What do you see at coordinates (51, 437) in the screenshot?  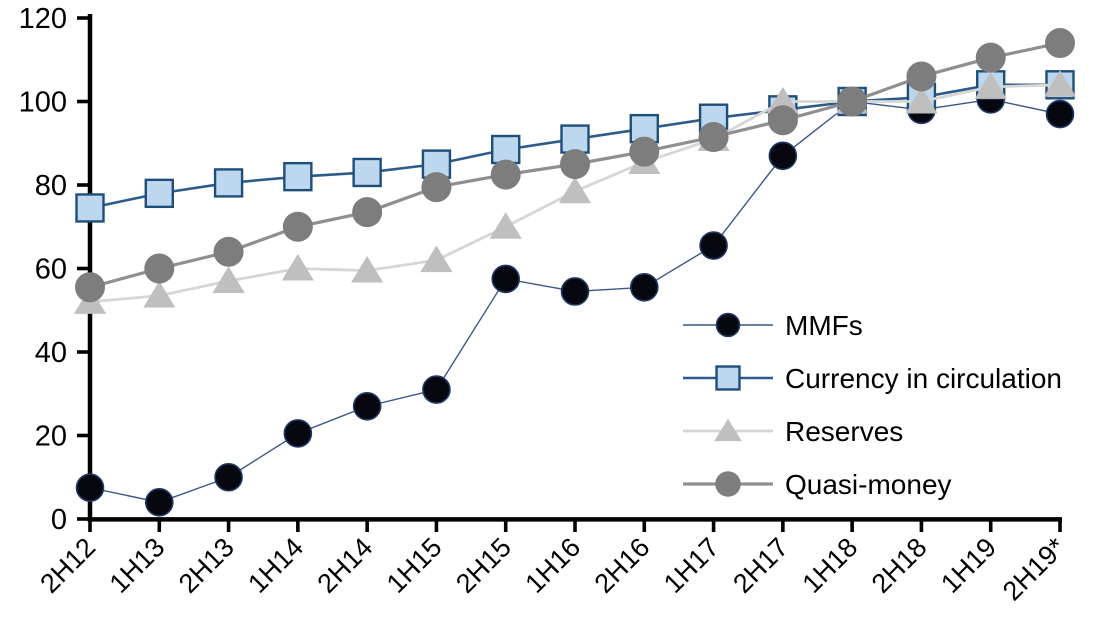 I see `y-tick-label: 20` at bounding box center [51, 437].